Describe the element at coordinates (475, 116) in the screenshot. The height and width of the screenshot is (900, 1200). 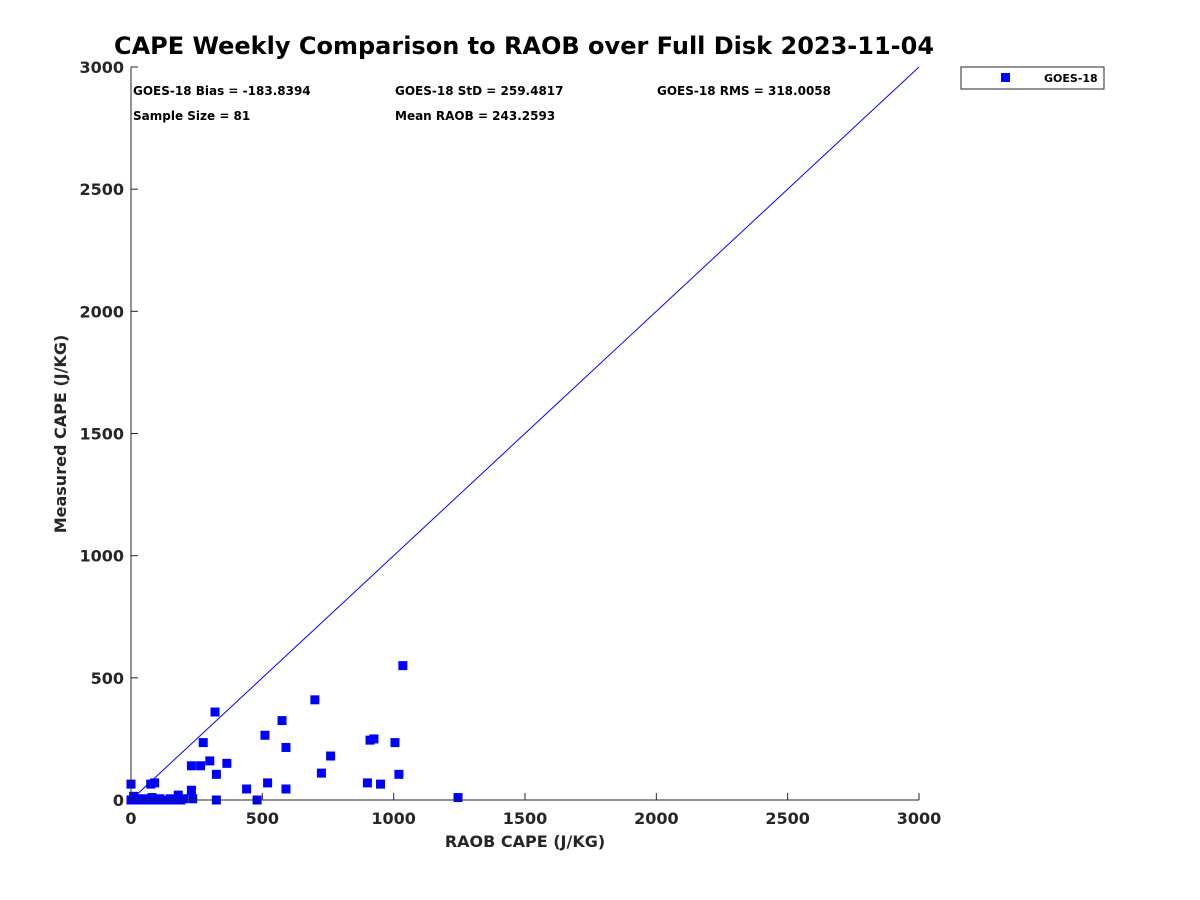
I see `stat-mean-raob: Mean RAOB = 243.2593` at that location.